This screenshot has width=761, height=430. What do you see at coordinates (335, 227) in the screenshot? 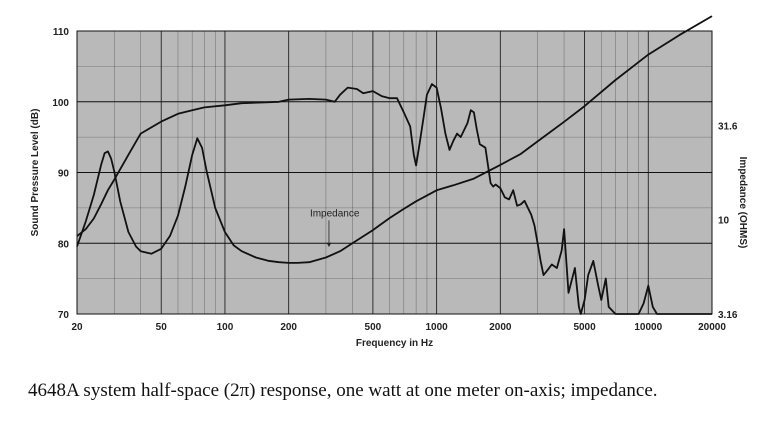
I see `annotations: Impedance` at bounding box center [335, 227].